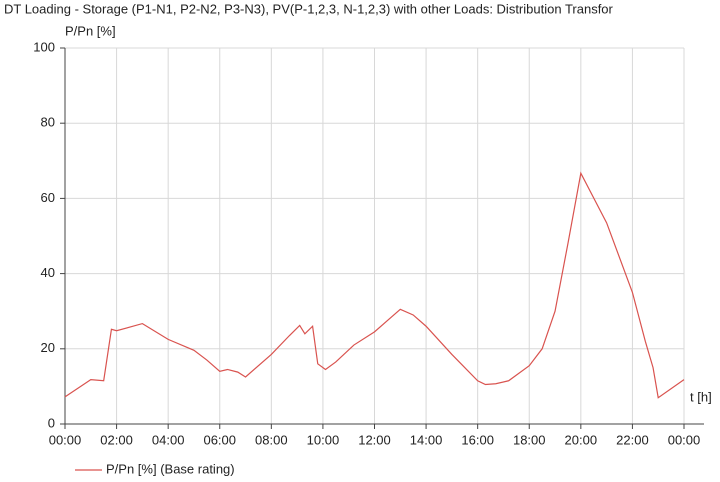 The height and width of the screenshot is (482, 720). I want to click on y-axis-label: P/Pn [%], so click(90, 30).